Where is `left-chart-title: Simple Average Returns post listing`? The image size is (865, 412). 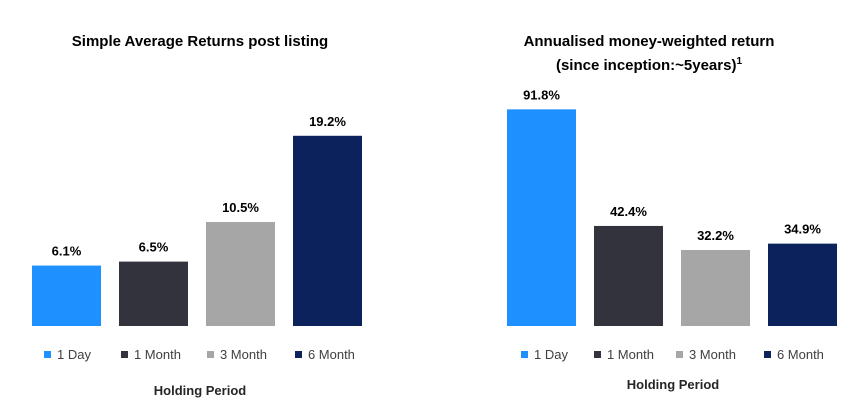 left-chart-title: Simple Average Returns post listing is located at coordinates (200, 42).